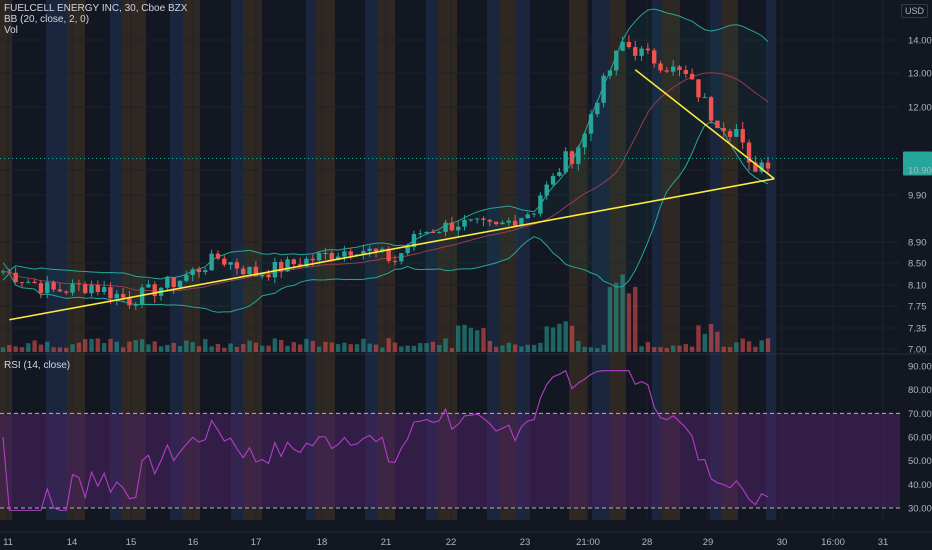  I want to click on time-axis: 11 14 15 16 17 18 21 22 23 21:00 28 29 30 16:00 31, so click(445, 542).